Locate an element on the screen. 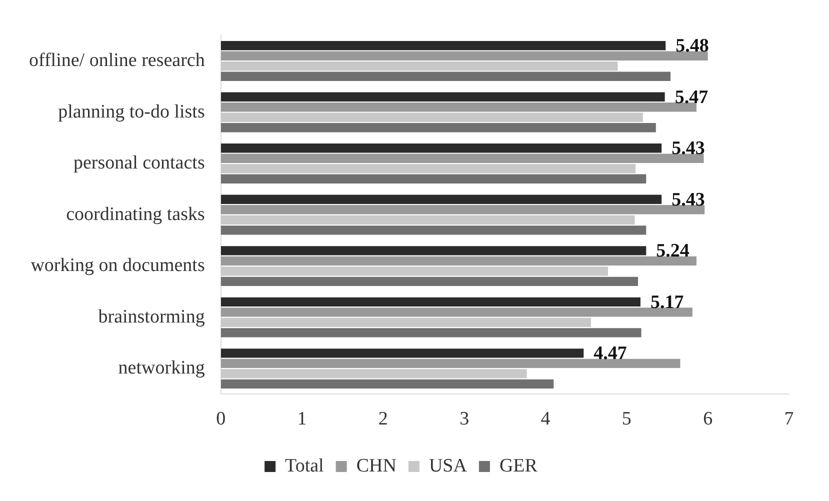 Image resolution: width=829 pixels, height=501 pixels. x-tick-label: 6 is located at coordinates (708, 419).